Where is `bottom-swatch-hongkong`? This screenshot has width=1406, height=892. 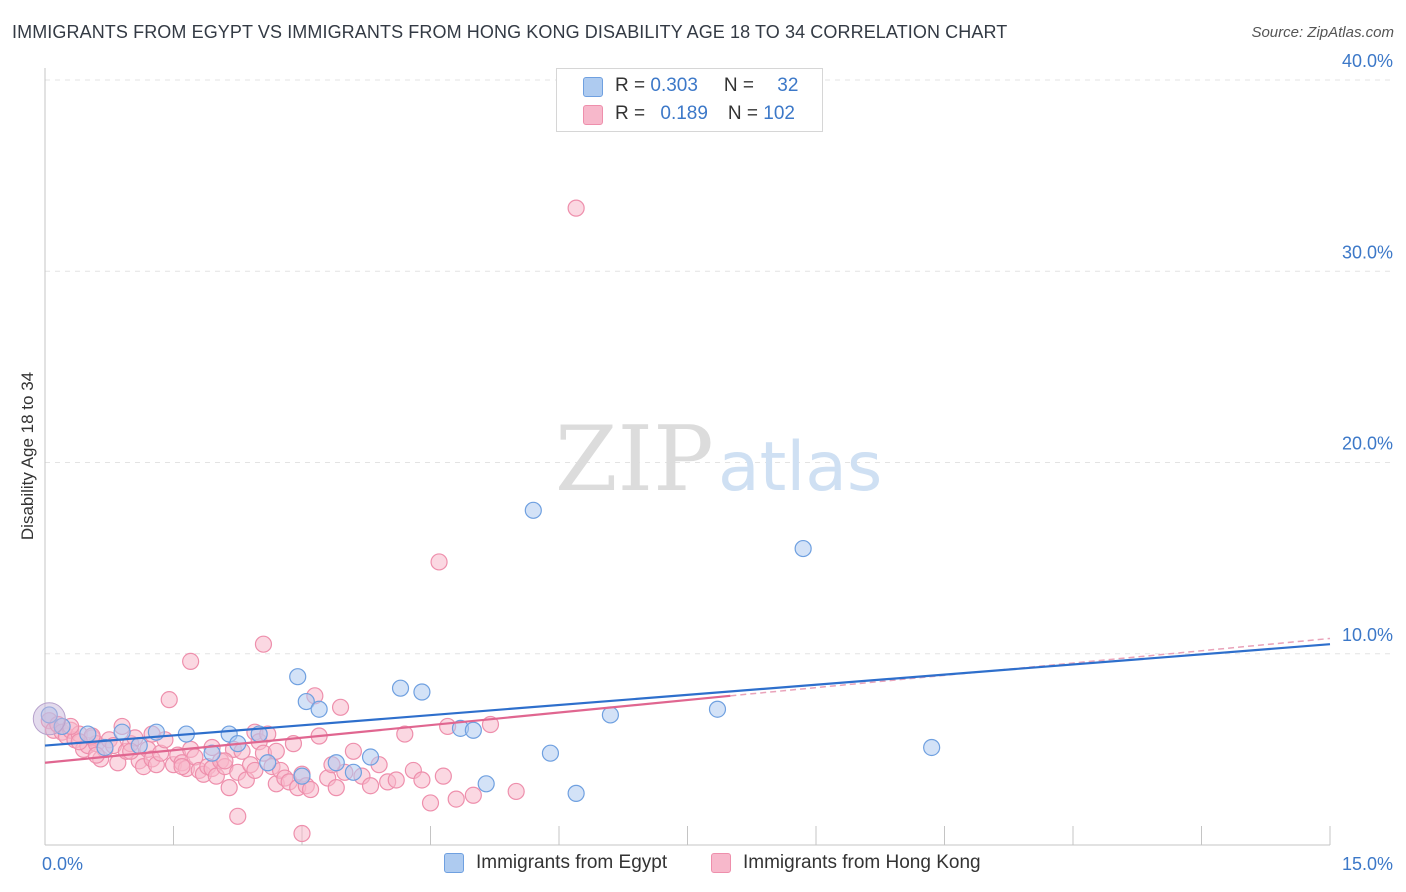
bottom-swatch-hongkong is located at coordinates (721, 863).